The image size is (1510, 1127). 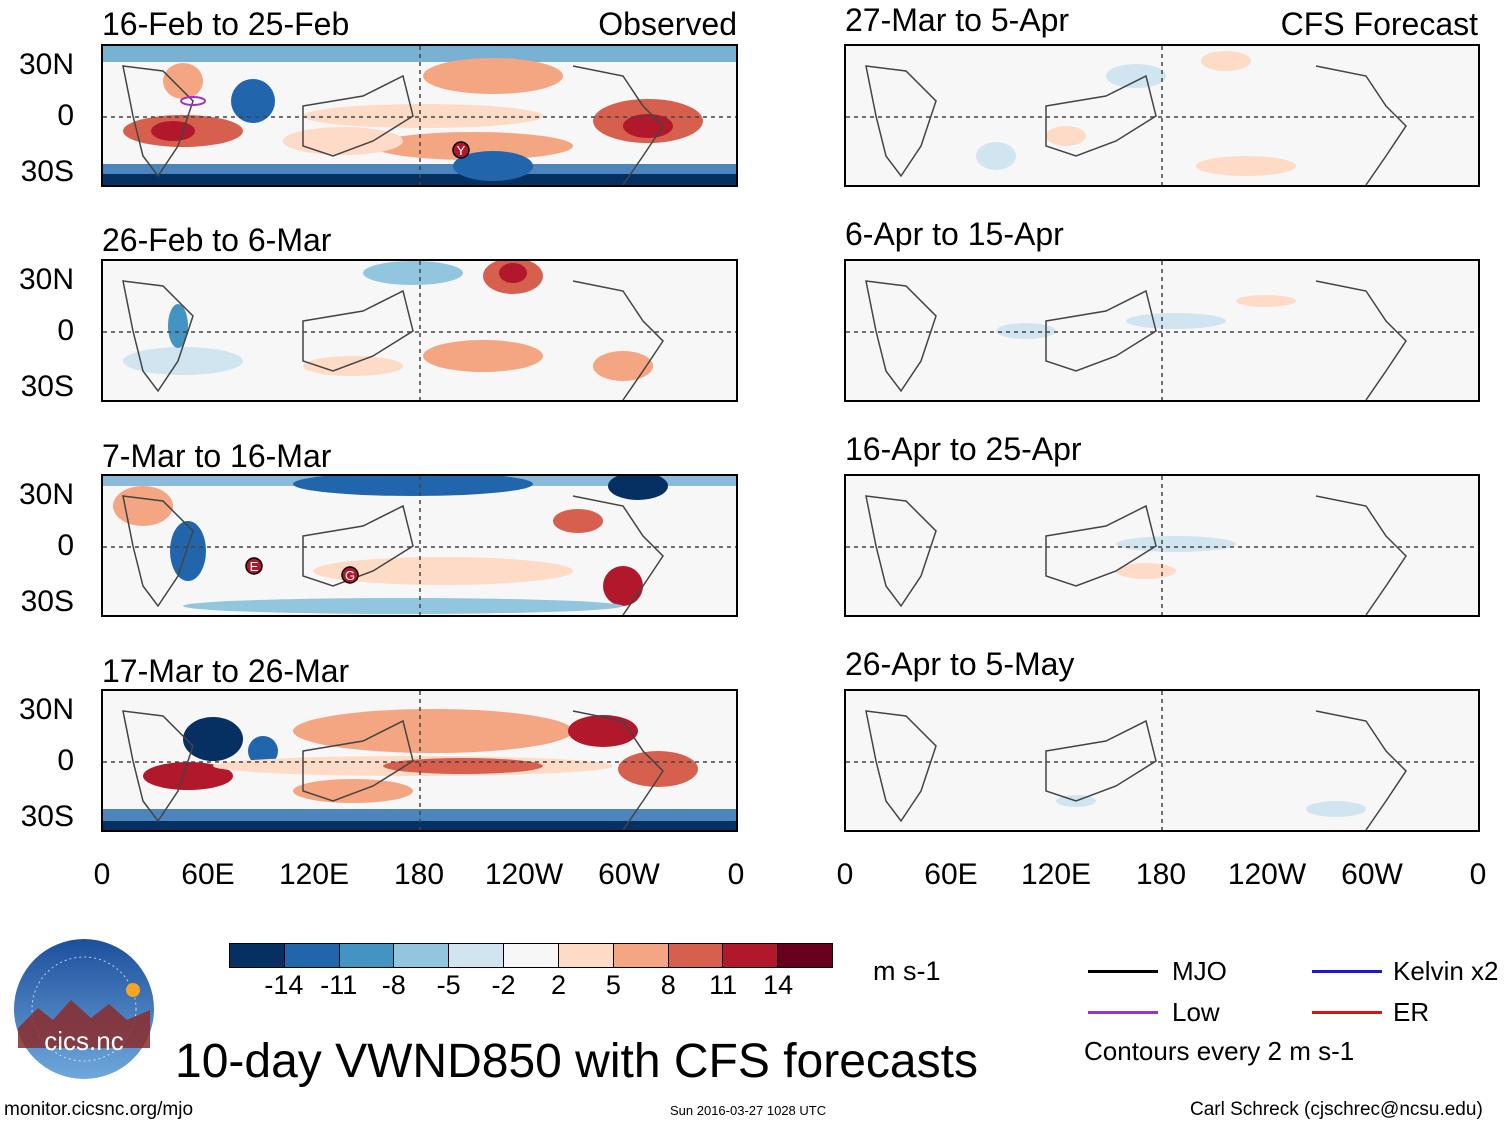 I want to click on colorbar-tick-label: 5, so click(x=613, y=985).